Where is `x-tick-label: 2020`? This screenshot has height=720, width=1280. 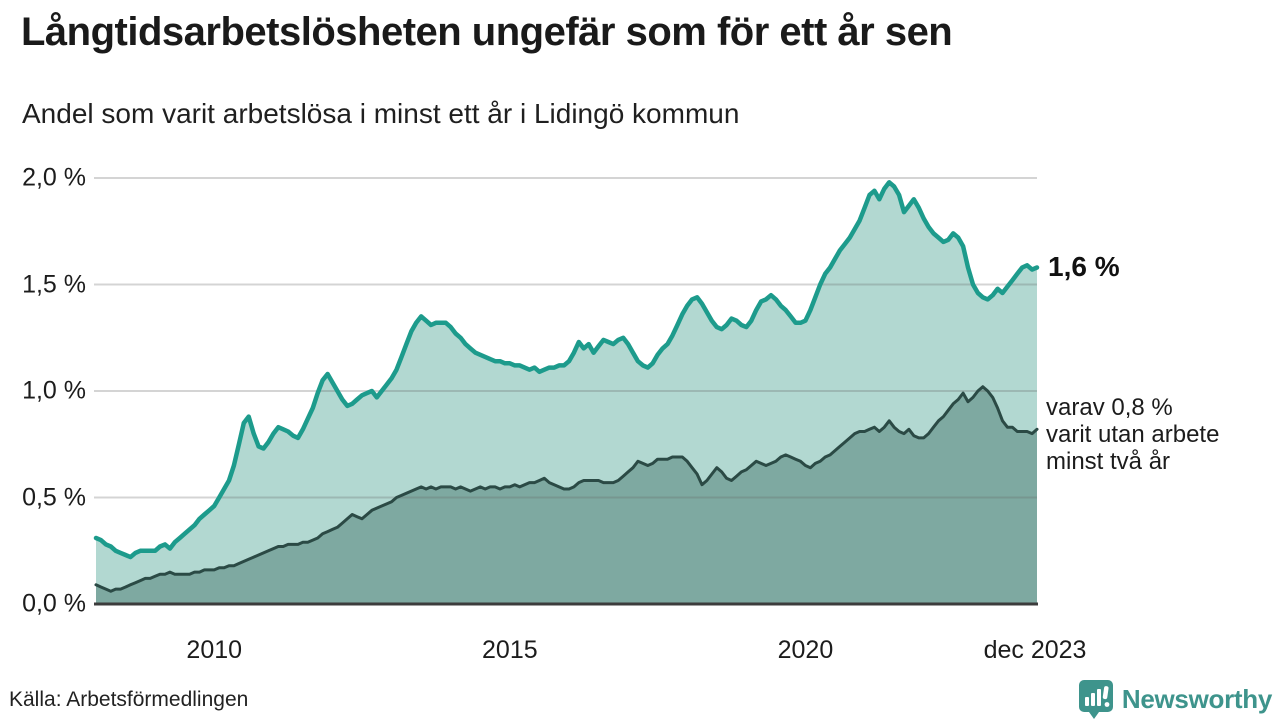 x-tick-label: 2020 is located at coordinates (805, 650).